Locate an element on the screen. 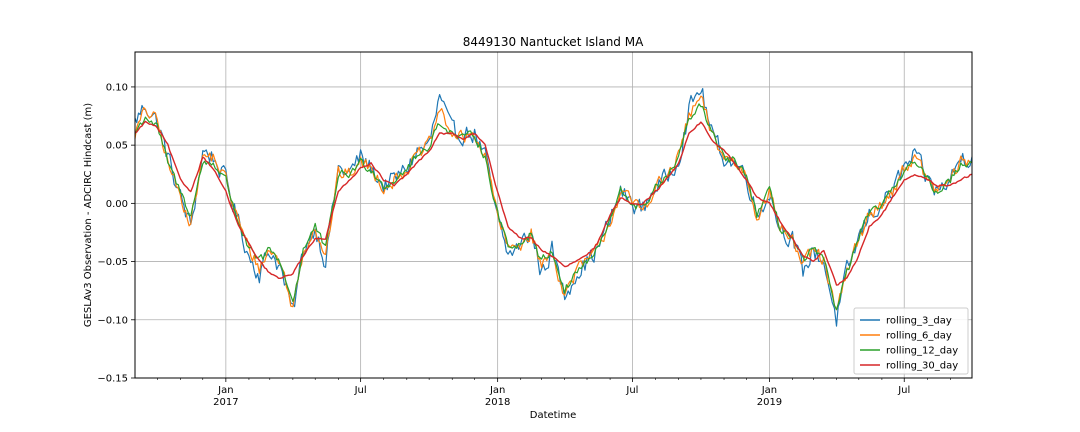 Image resolution: width=1080 pixels, height=432 pixels. y-tick-label: −0.15 is located at coordinates (112, 379).